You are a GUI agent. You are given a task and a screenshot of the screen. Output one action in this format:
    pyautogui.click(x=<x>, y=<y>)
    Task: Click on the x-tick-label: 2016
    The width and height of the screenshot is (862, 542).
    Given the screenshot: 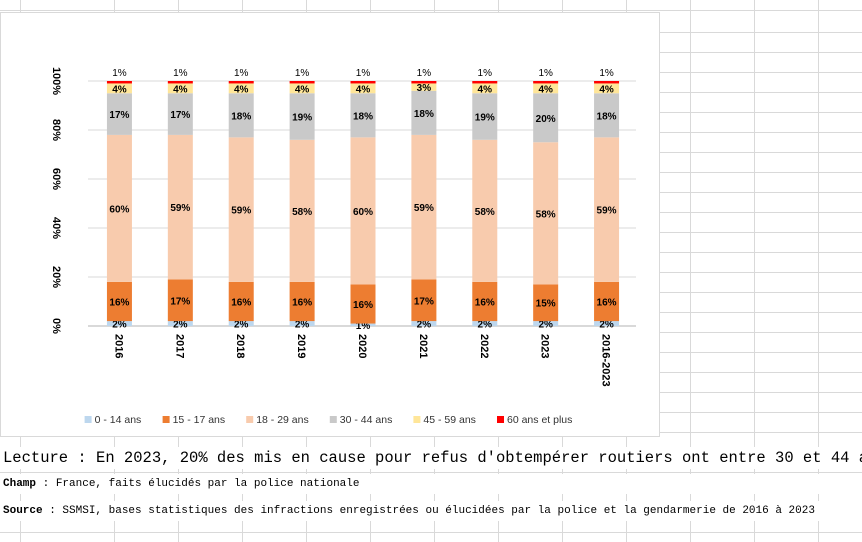 What is the action you would take?
    pyautogui.click(x=118, y=346)
    